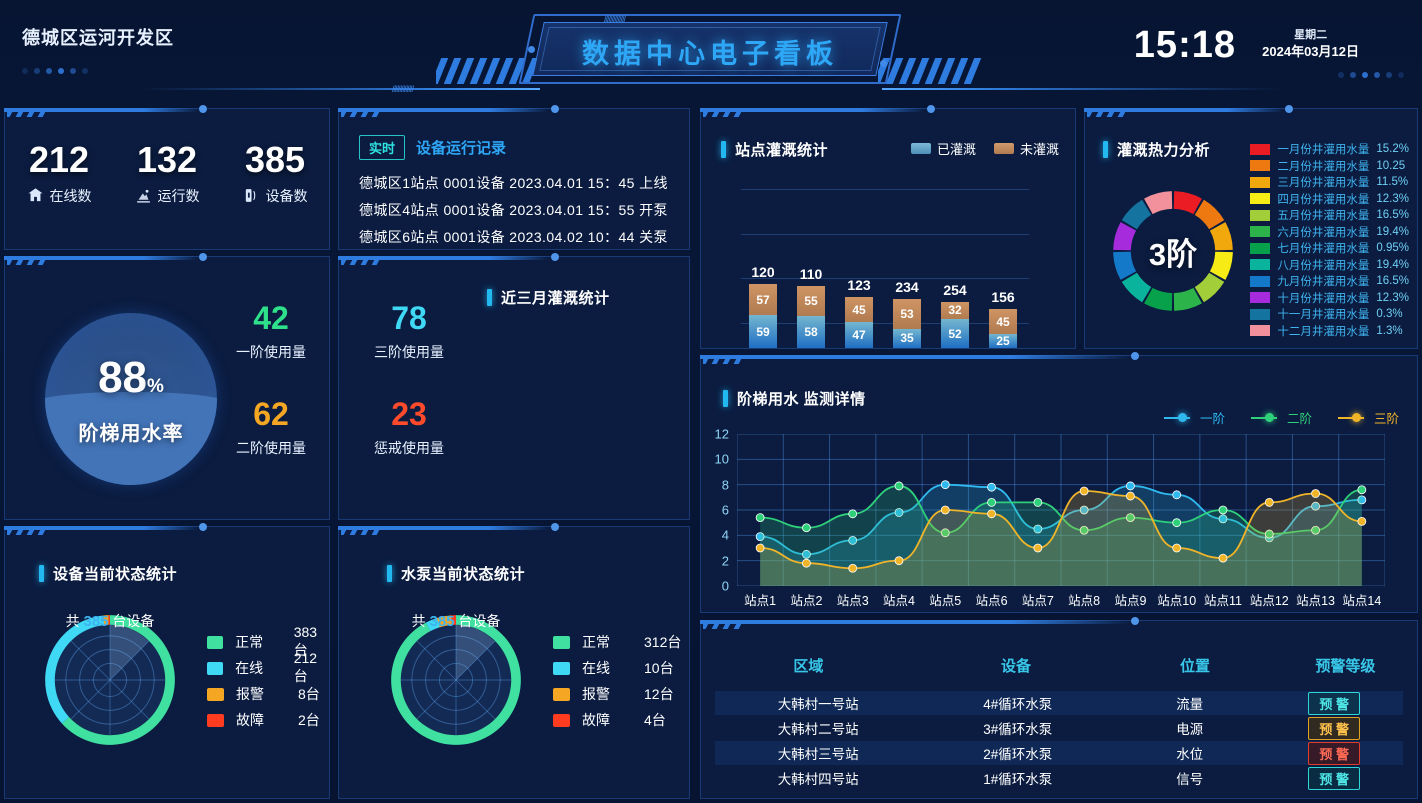 The width and height of the screenshot is (1422, 803). Describe the element at coordinates (943, 148) in the screenshot. I see `legend-item-irrigated: 已灌溉` at that location.